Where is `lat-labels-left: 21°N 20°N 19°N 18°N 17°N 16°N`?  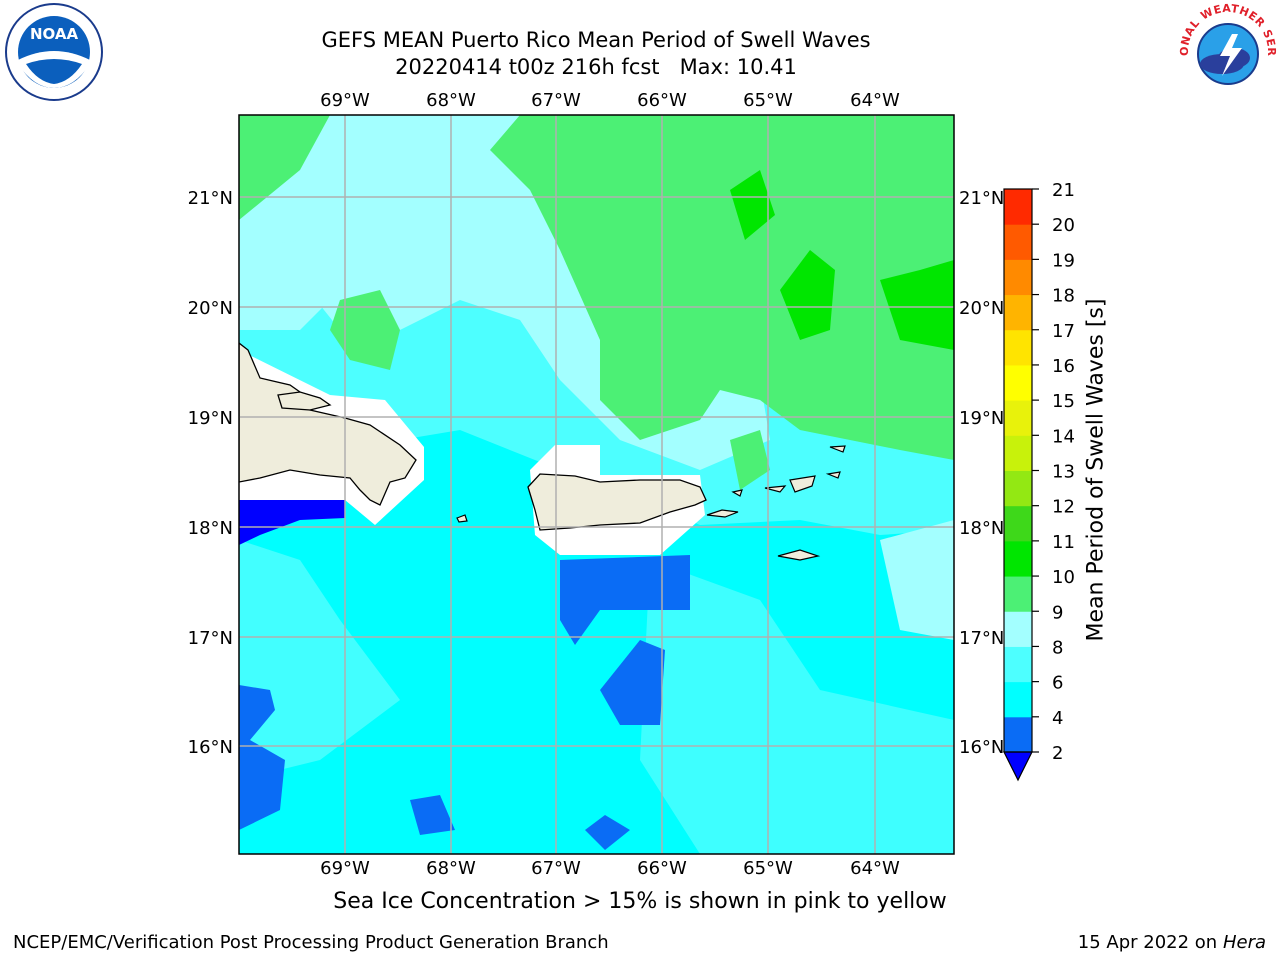
lat-labels-left: 21°N 20°N 19°N 18°N 17°N 16°N is located at coordinates (210, 473).